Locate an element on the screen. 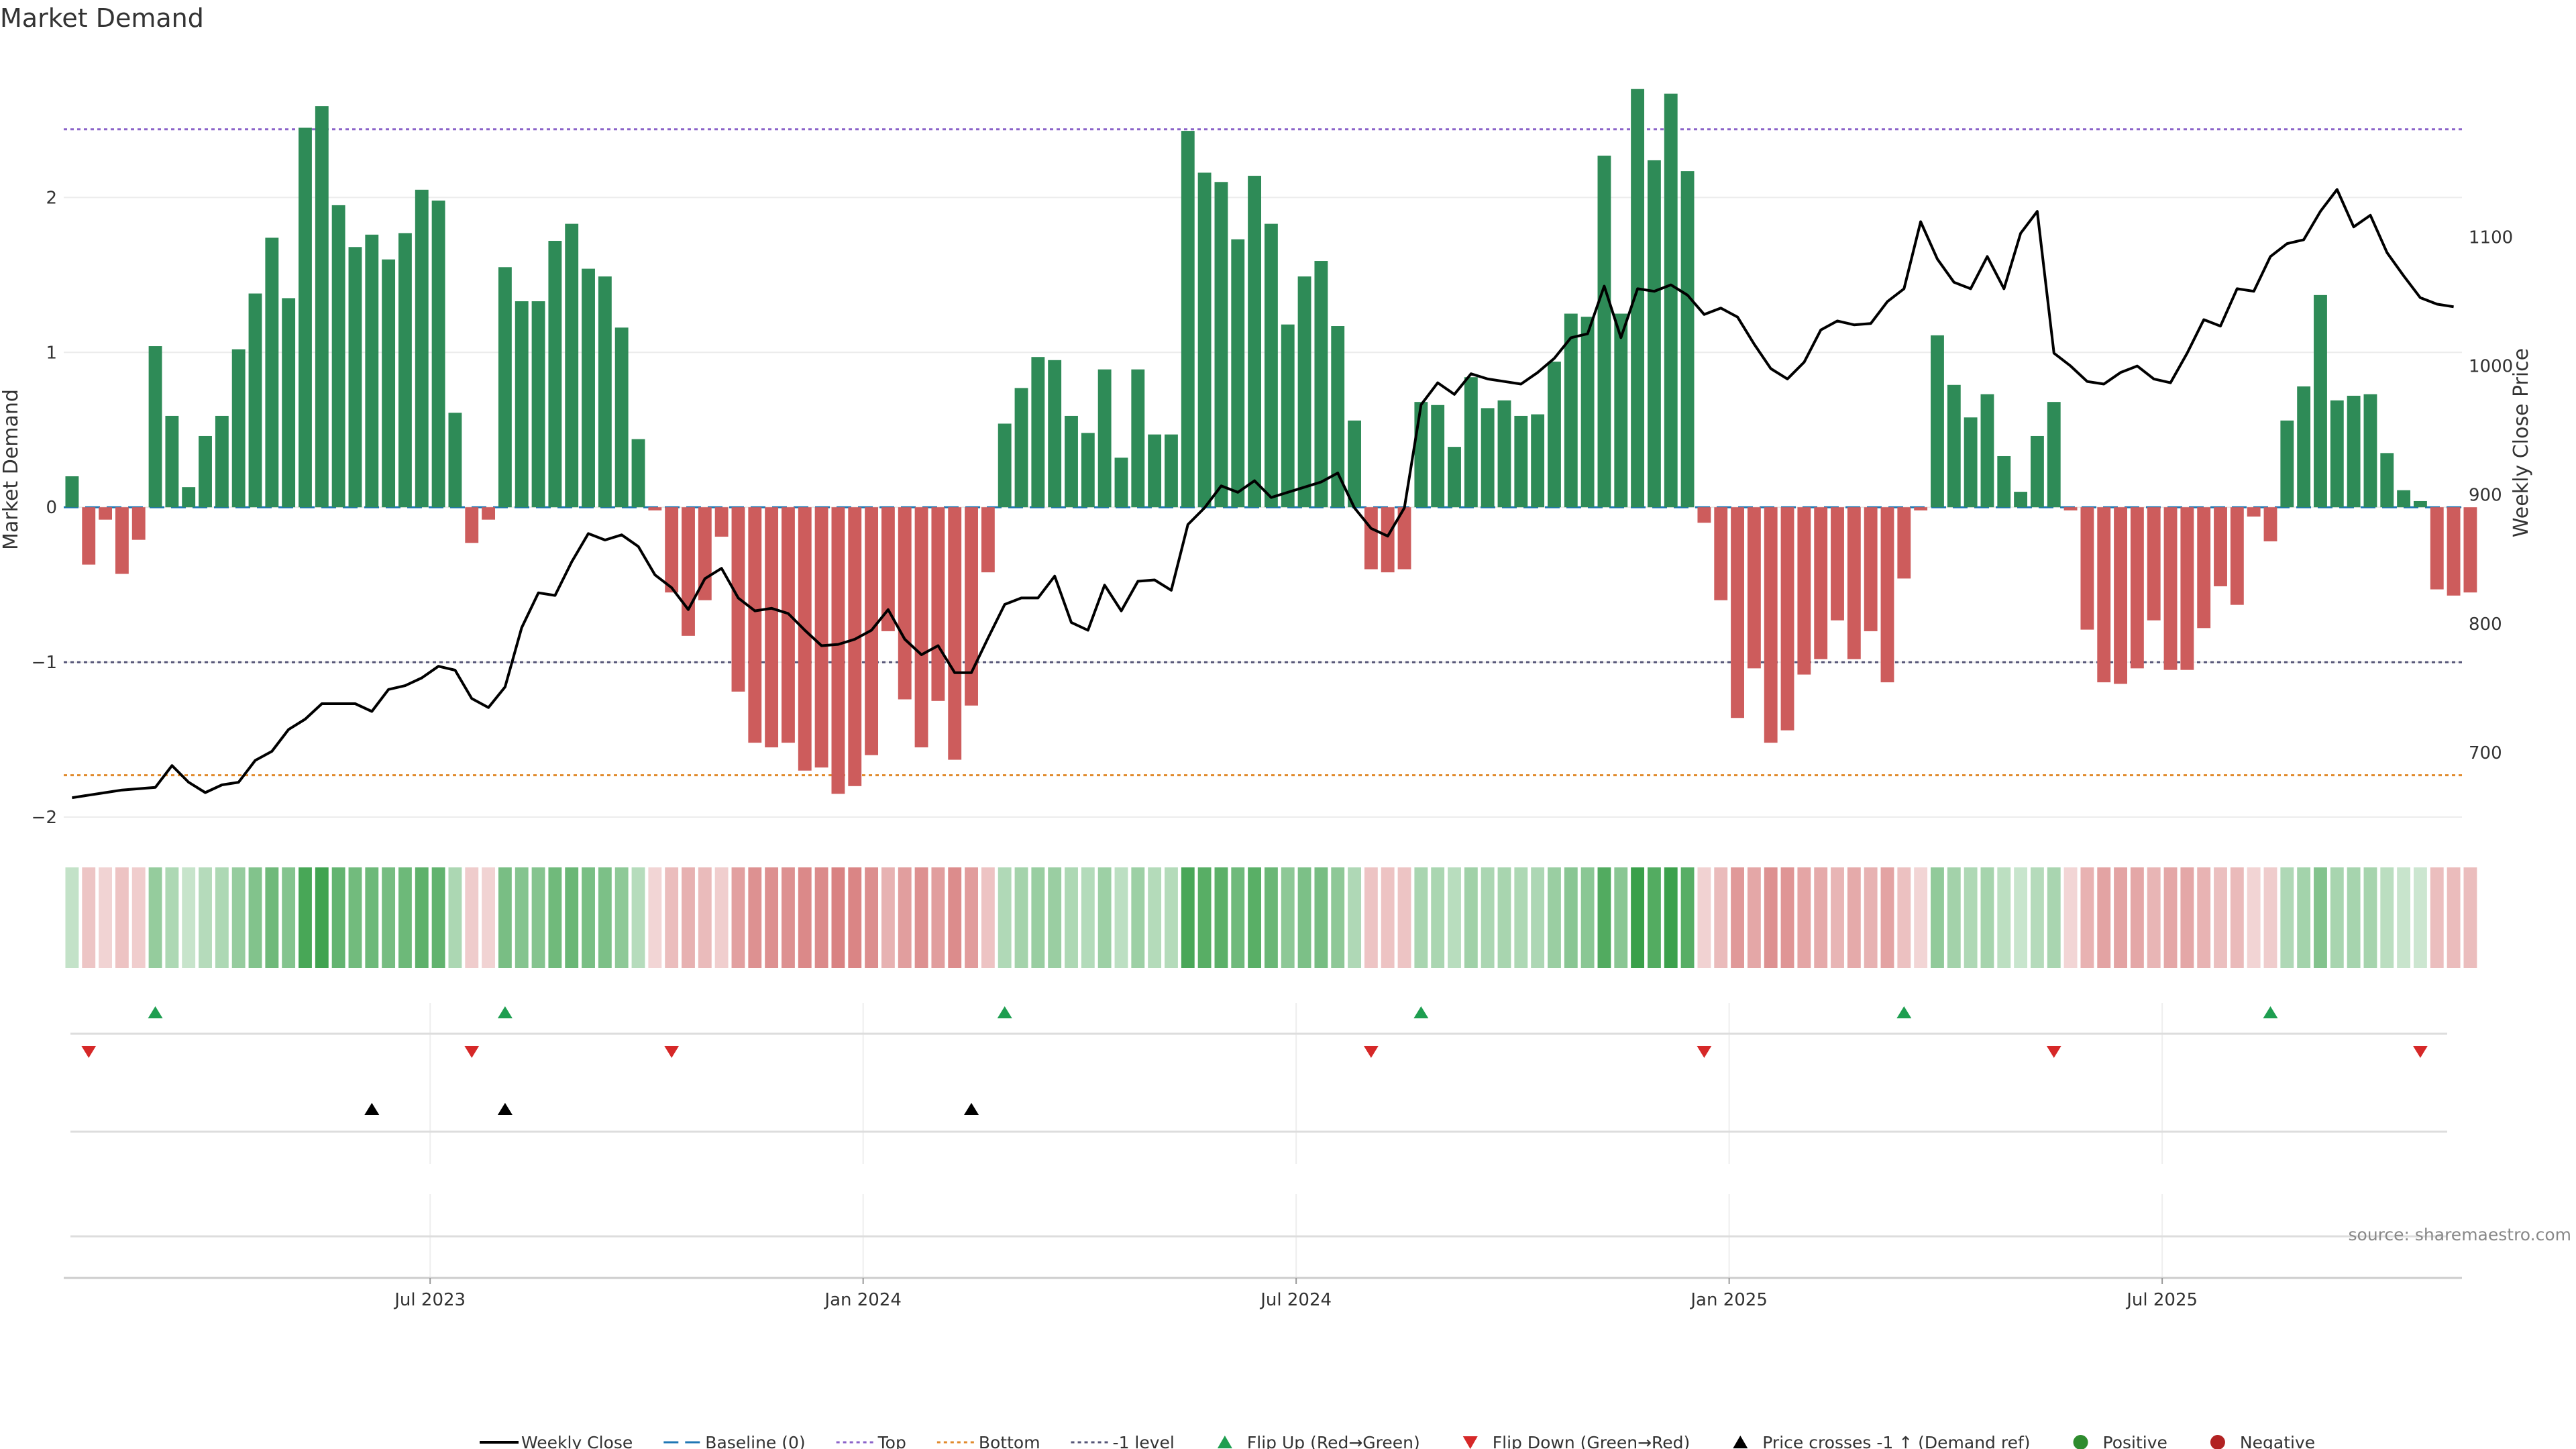  legend-label: Weekly Close is located at coordinates (577, 1441).